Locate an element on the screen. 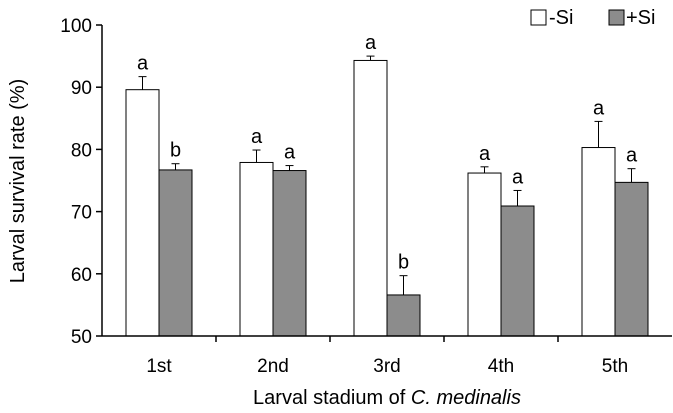 This screenshot has width=673, height=413. x-tick-label: 2nd is located at coordinates (273, 366).